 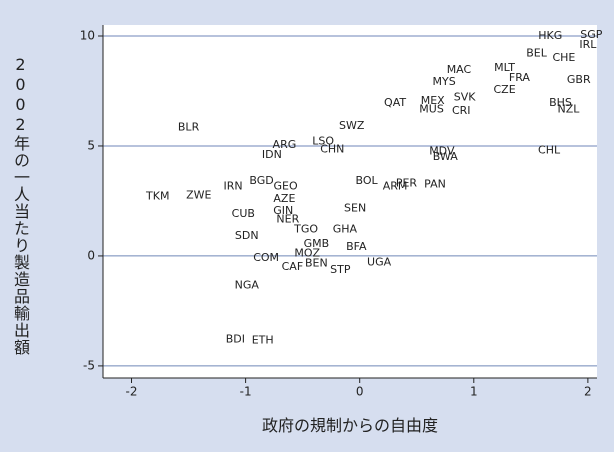 I want to click on point-label: CUB, so click(x=243, y=213).